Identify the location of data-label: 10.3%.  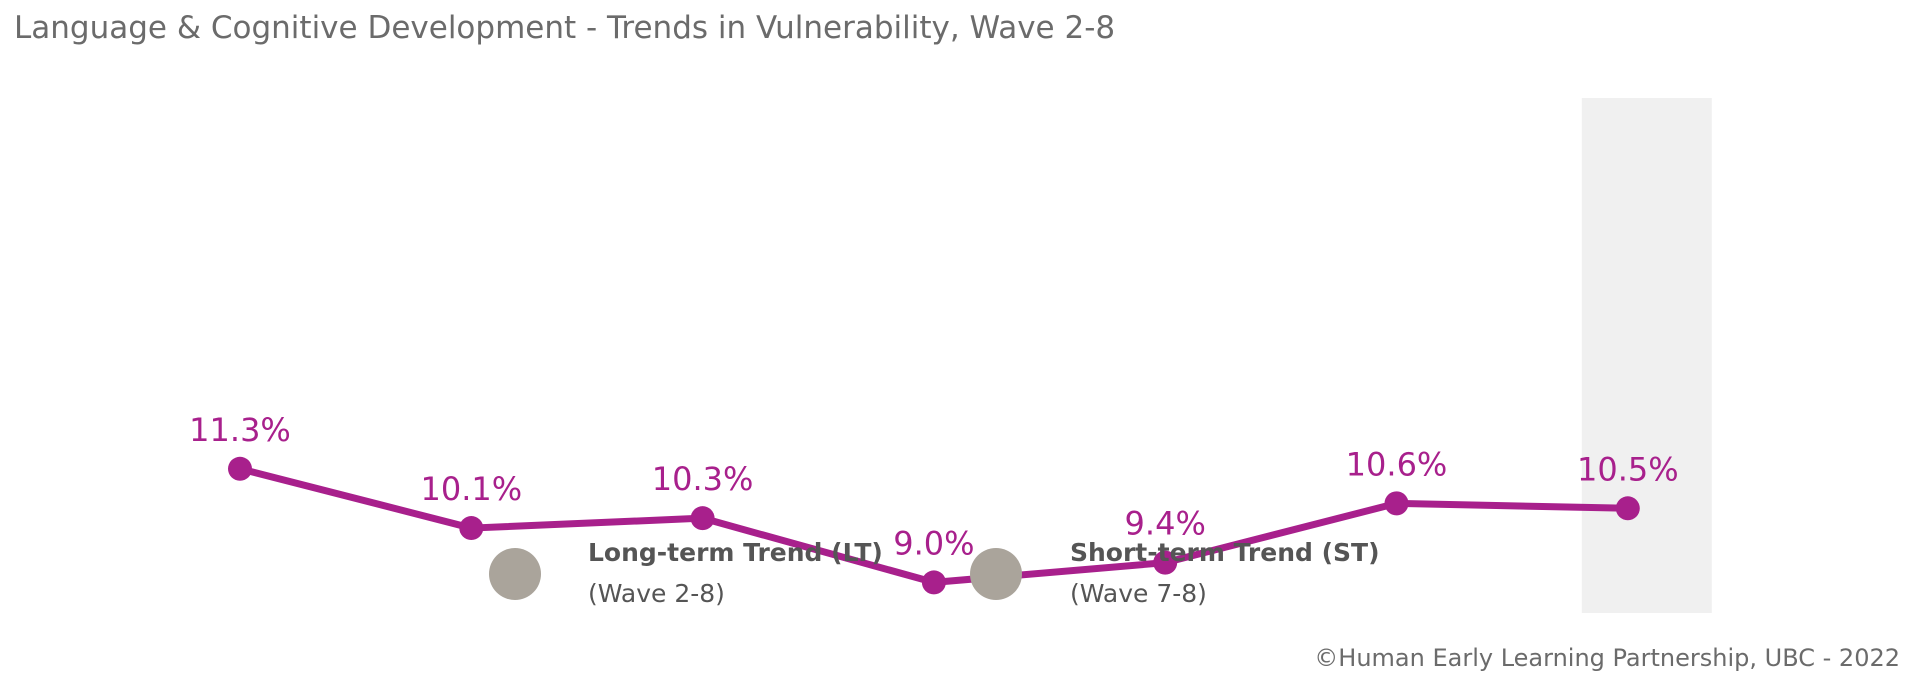
(703, 479).